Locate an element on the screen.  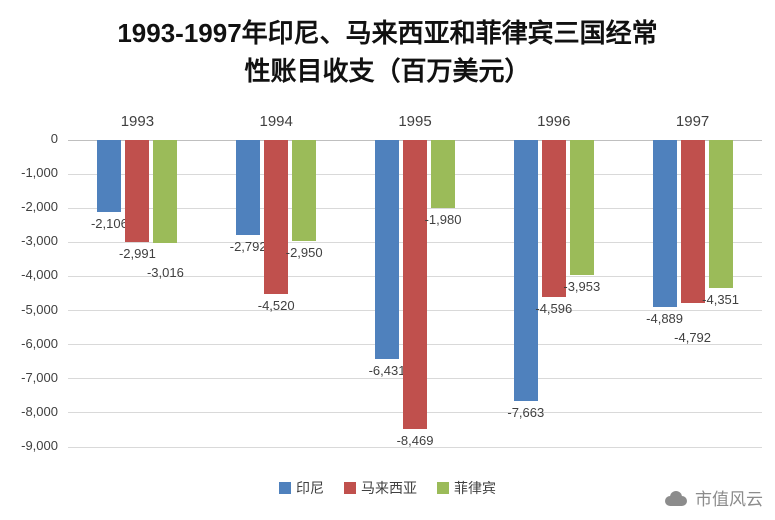
legend-item-indonesia: 印尼 is located at coordinates (301, 488).